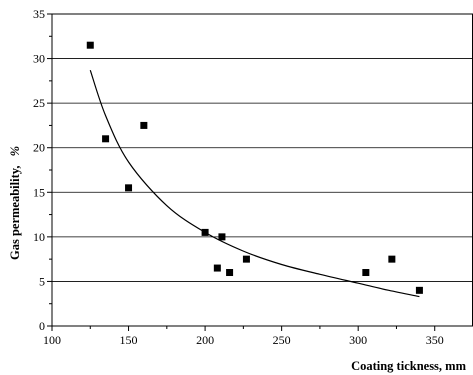 Image resolution: width=473 pixels, height=375 pixels. What do you see at coordinates (39, 14) in the screenshot?
I see `y-tick-label: 35` at bounding box center [39, 14].